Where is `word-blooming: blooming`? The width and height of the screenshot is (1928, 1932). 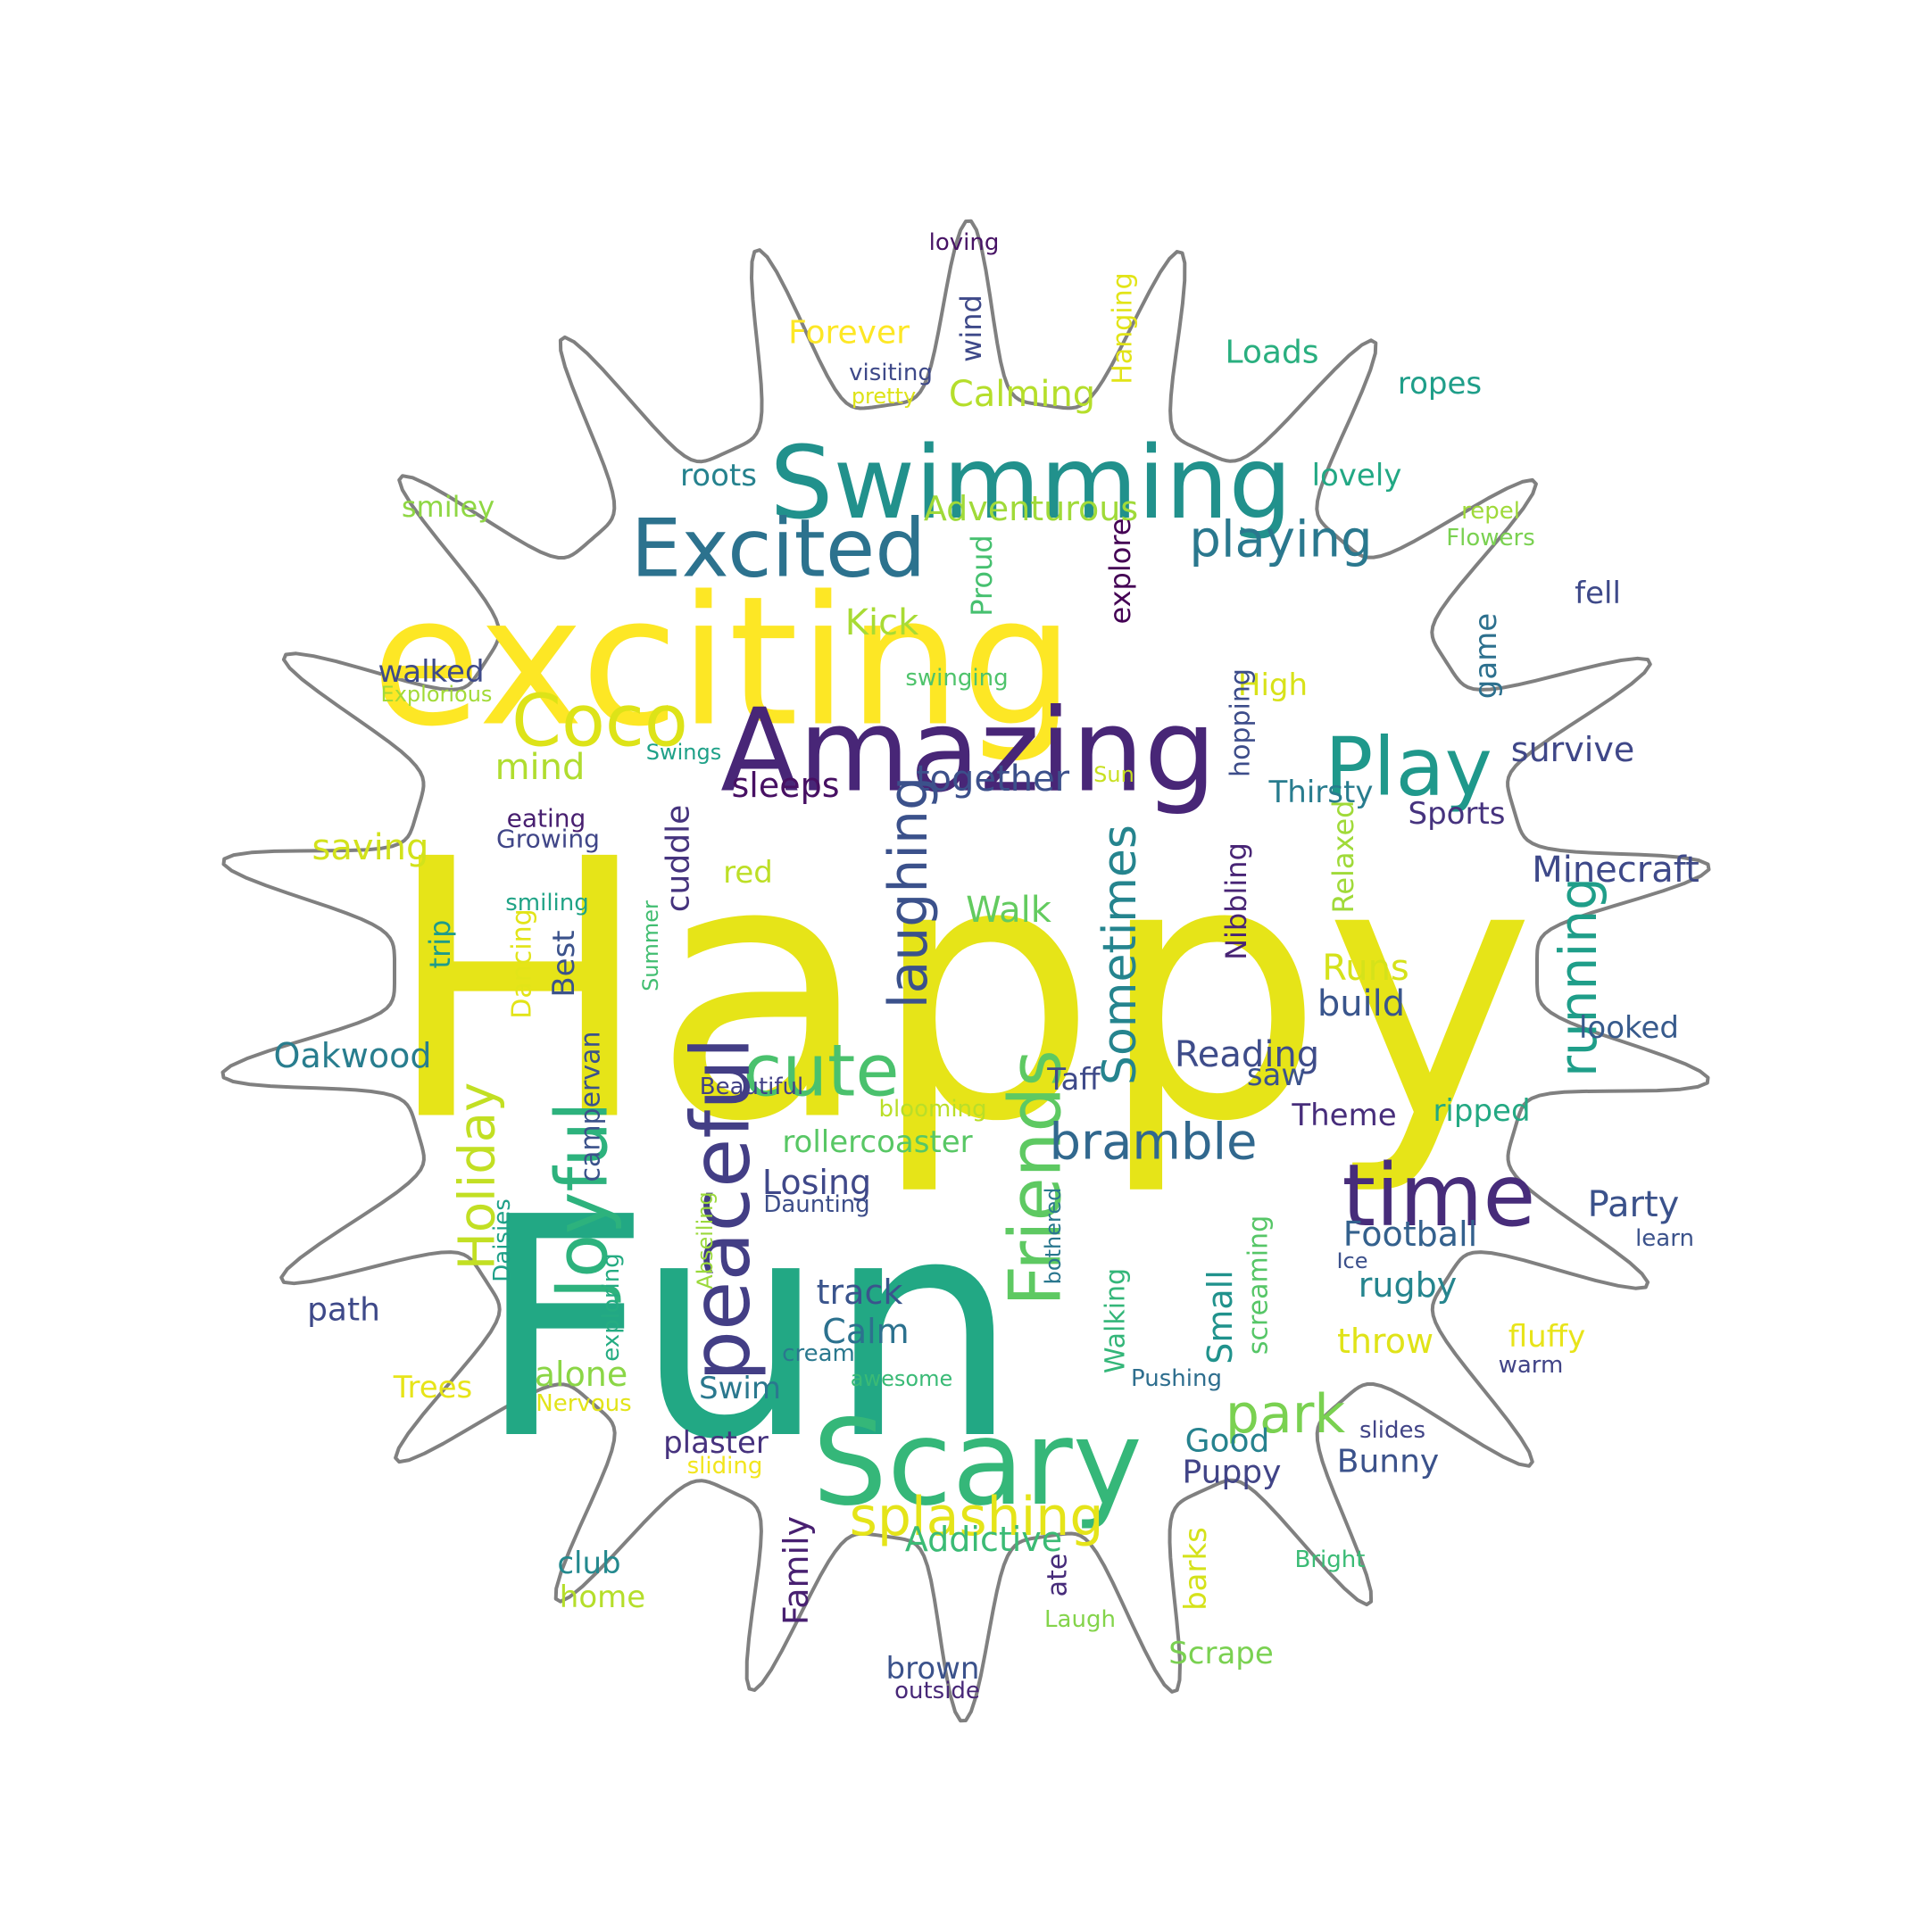
word-blooming: blooming is located at coordinates (932, 1109).